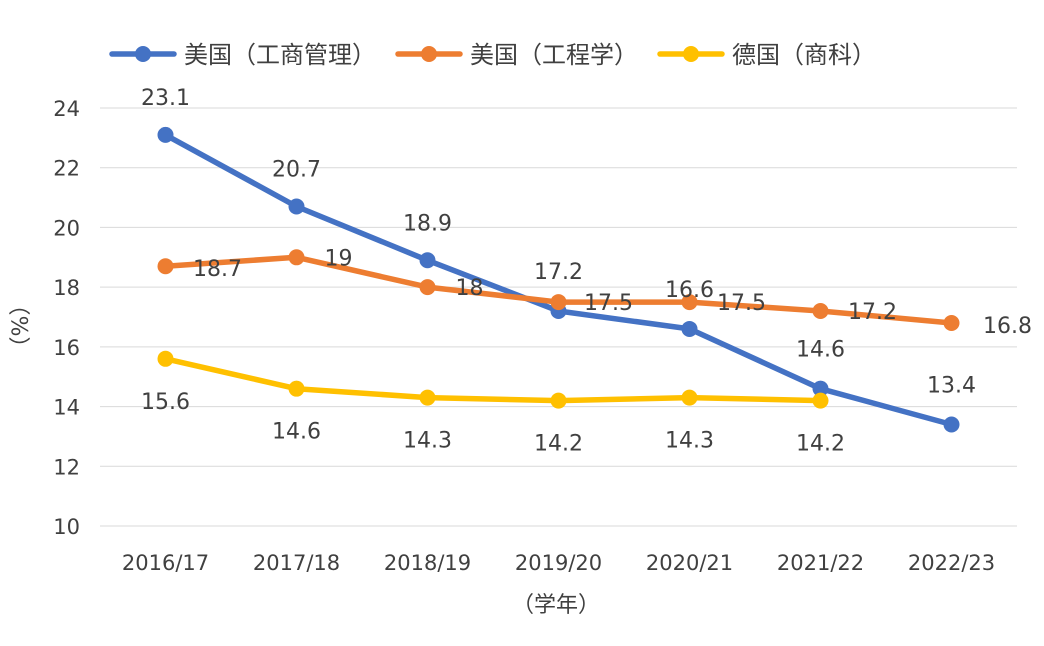 This screenshot has height=646, width=1044. I want to click on x-tick-label: 2021/22, so click(820, 563).